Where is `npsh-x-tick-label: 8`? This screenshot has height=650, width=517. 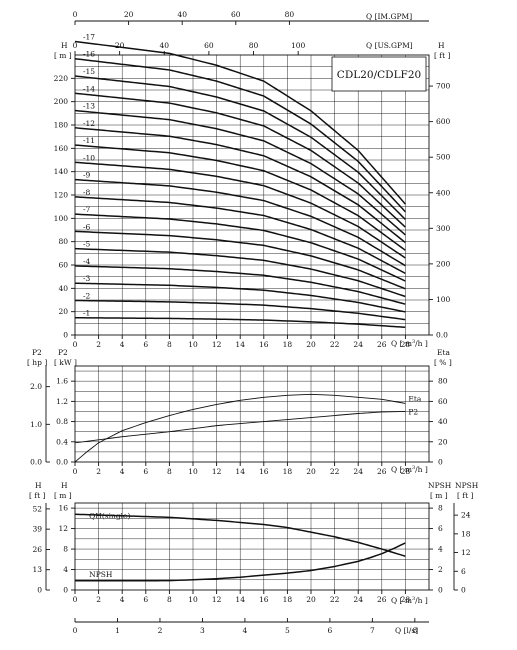 npsh-x-tick-label: 8 is located at coordinates (169, 599).